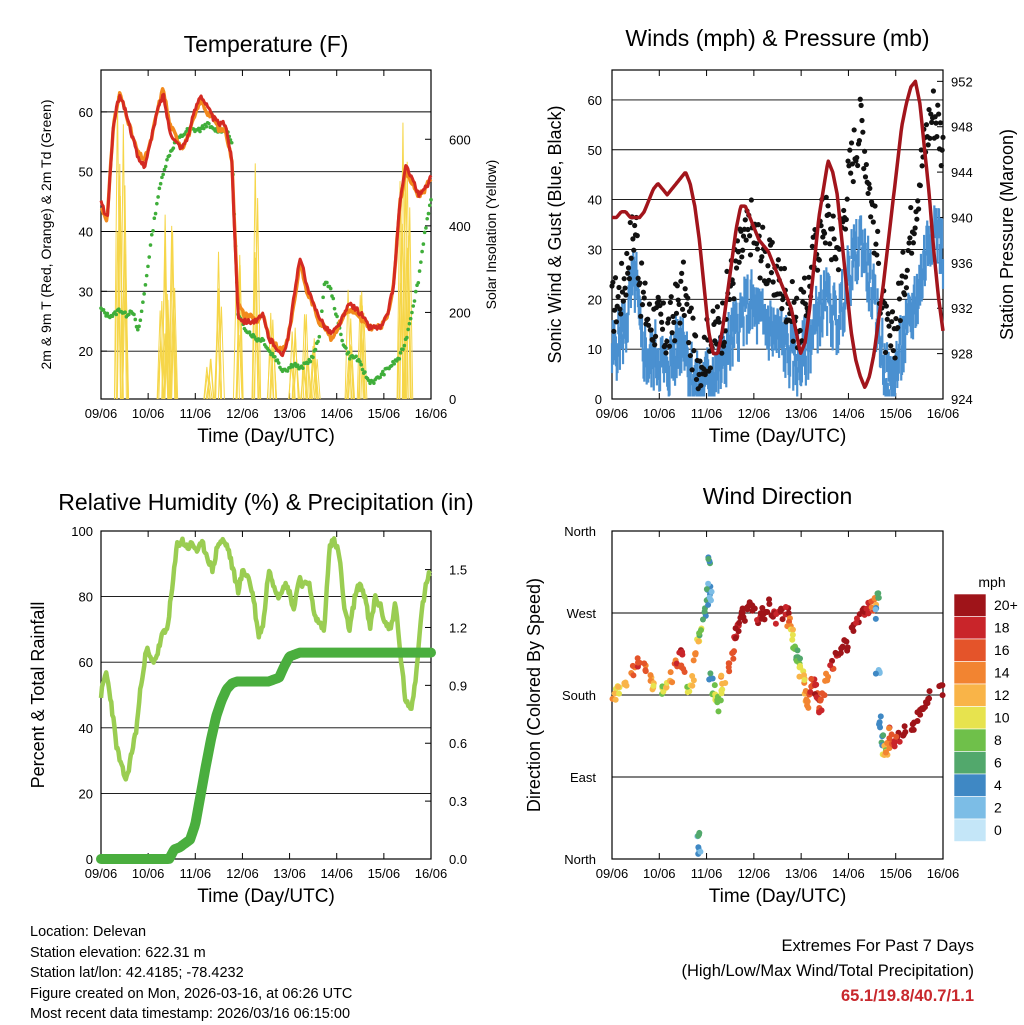  Describe the element at coordinates (962, 127) in the screenshot. I see `wind-ytick-right-label: 948` at that location.